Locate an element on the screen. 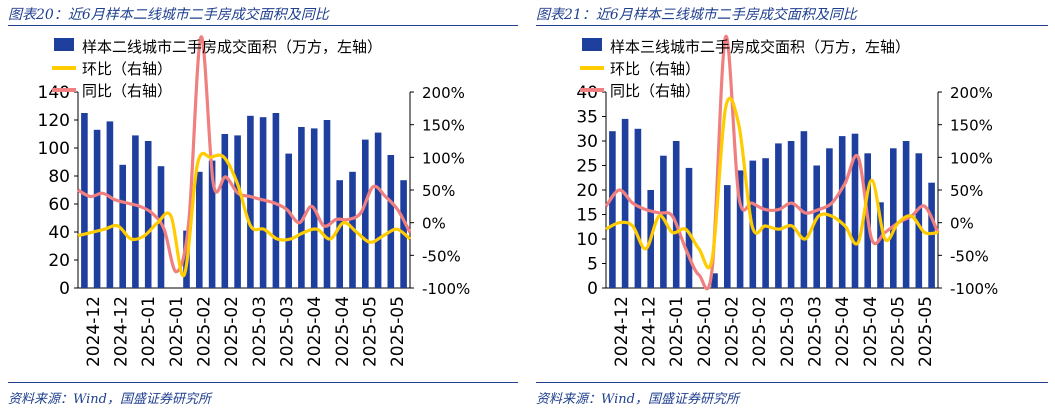 Image resolution: width=1055 pixels, height=413 pixels. source-note: 资料来源：Wind，国盛证券研究所 is located at coordinates (637, 399).